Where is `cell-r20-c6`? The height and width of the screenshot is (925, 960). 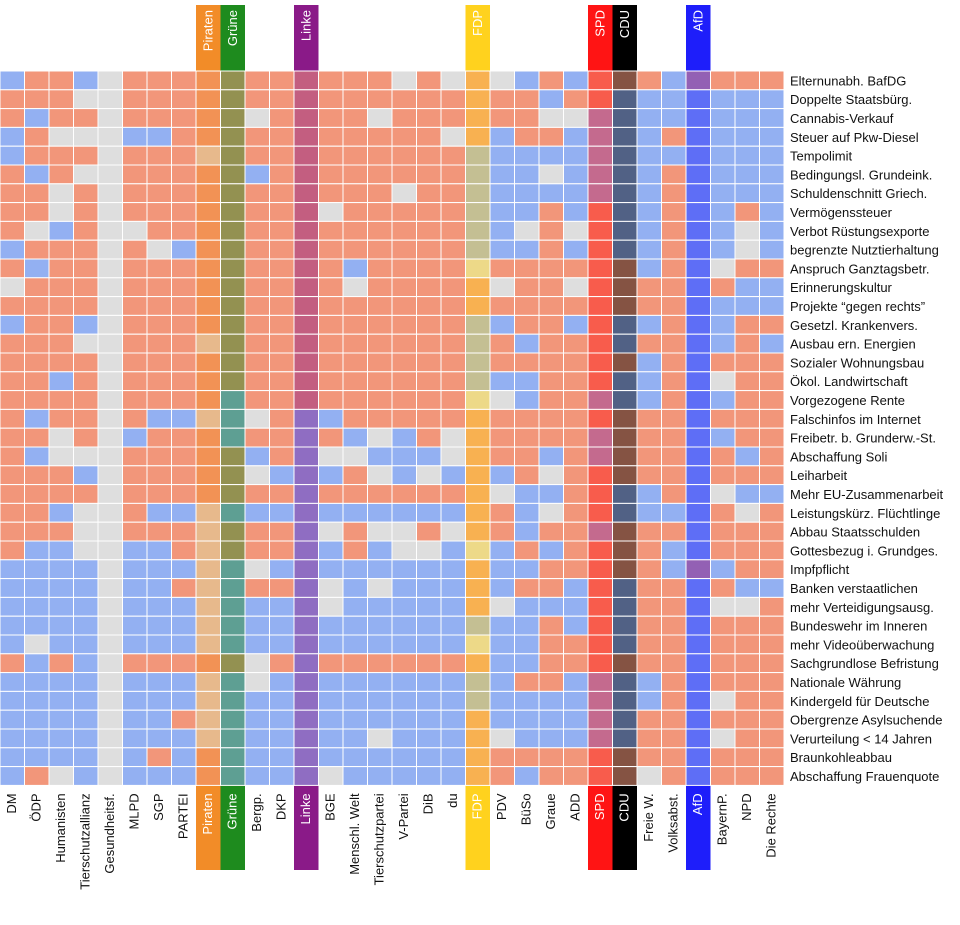
cell-r20-c6 is located at coordinates (159, 456).